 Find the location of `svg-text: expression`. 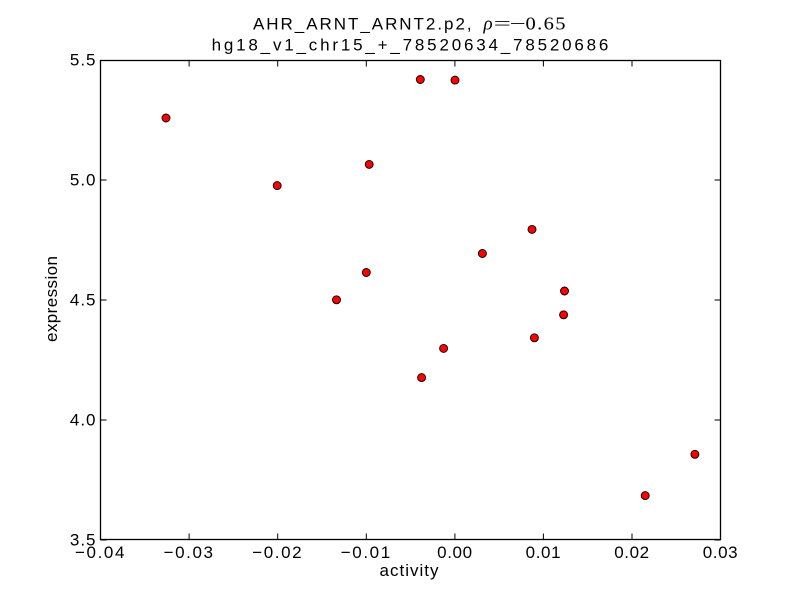

svg-text: expression is located at coordinates (51, 299).